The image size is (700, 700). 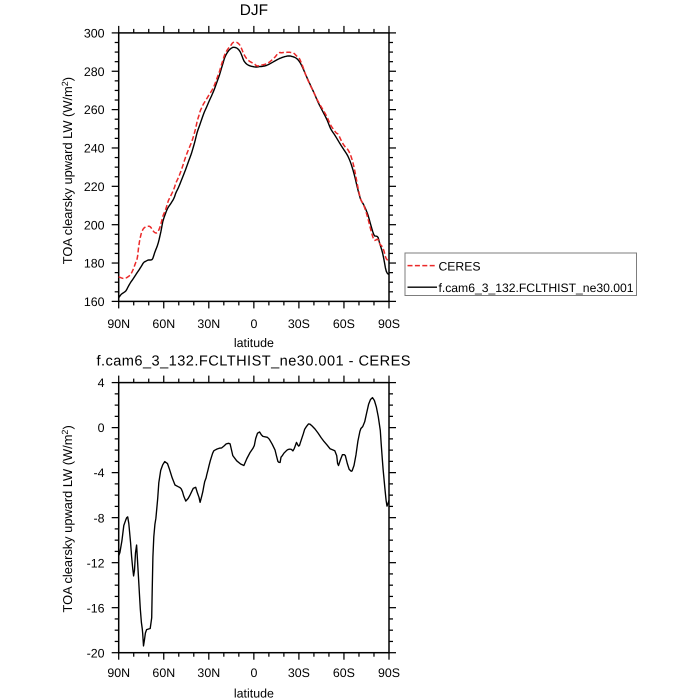 I want to click on svg-text: -8, so click(x=98, y=518).